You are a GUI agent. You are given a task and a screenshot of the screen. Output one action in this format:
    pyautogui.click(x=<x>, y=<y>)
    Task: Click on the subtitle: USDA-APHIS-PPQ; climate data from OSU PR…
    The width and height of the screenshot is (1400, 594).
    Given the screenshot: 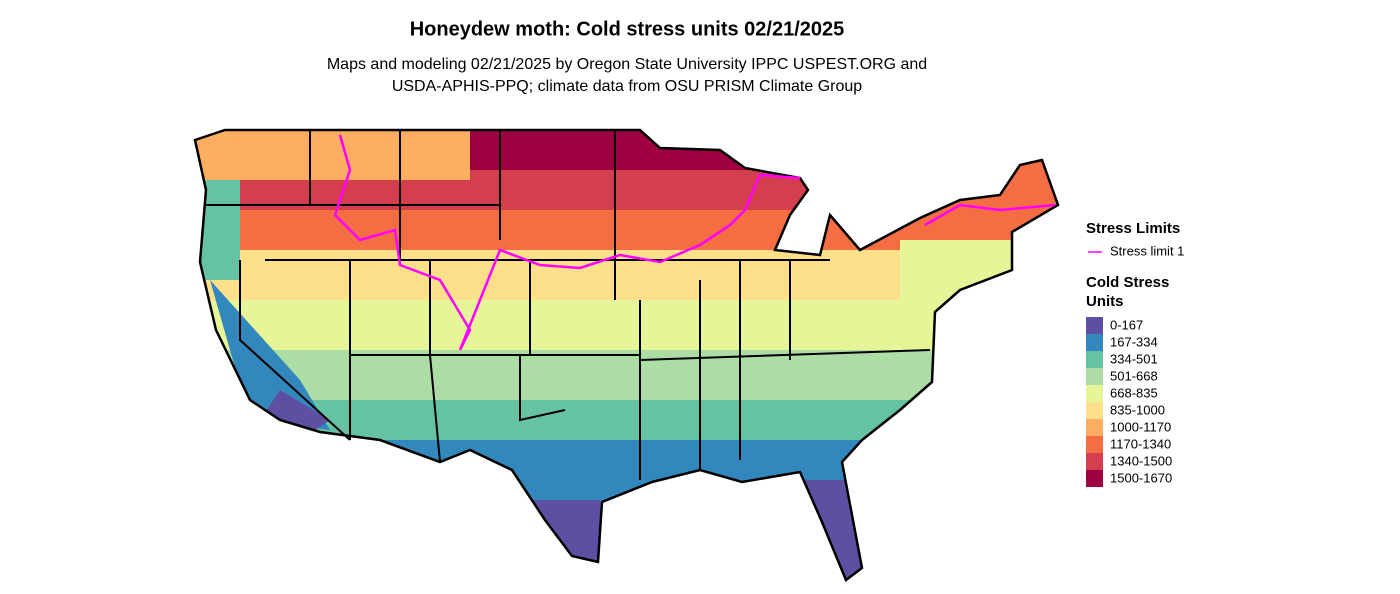 What is the action you would take?
    pyautogui.click(x=627, y=86)
    